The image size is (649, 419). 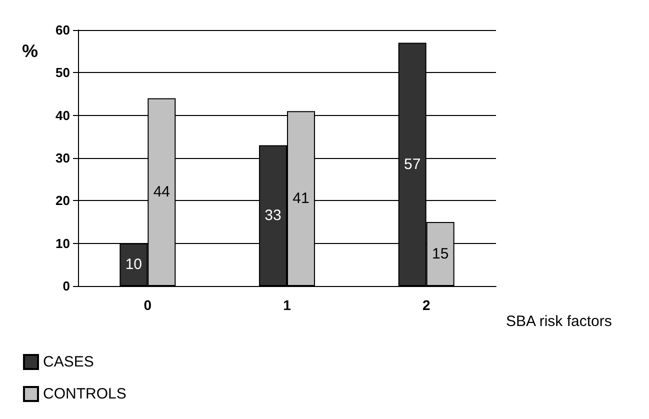 I want to click on data-label: 15, so click(x=440, y=254).